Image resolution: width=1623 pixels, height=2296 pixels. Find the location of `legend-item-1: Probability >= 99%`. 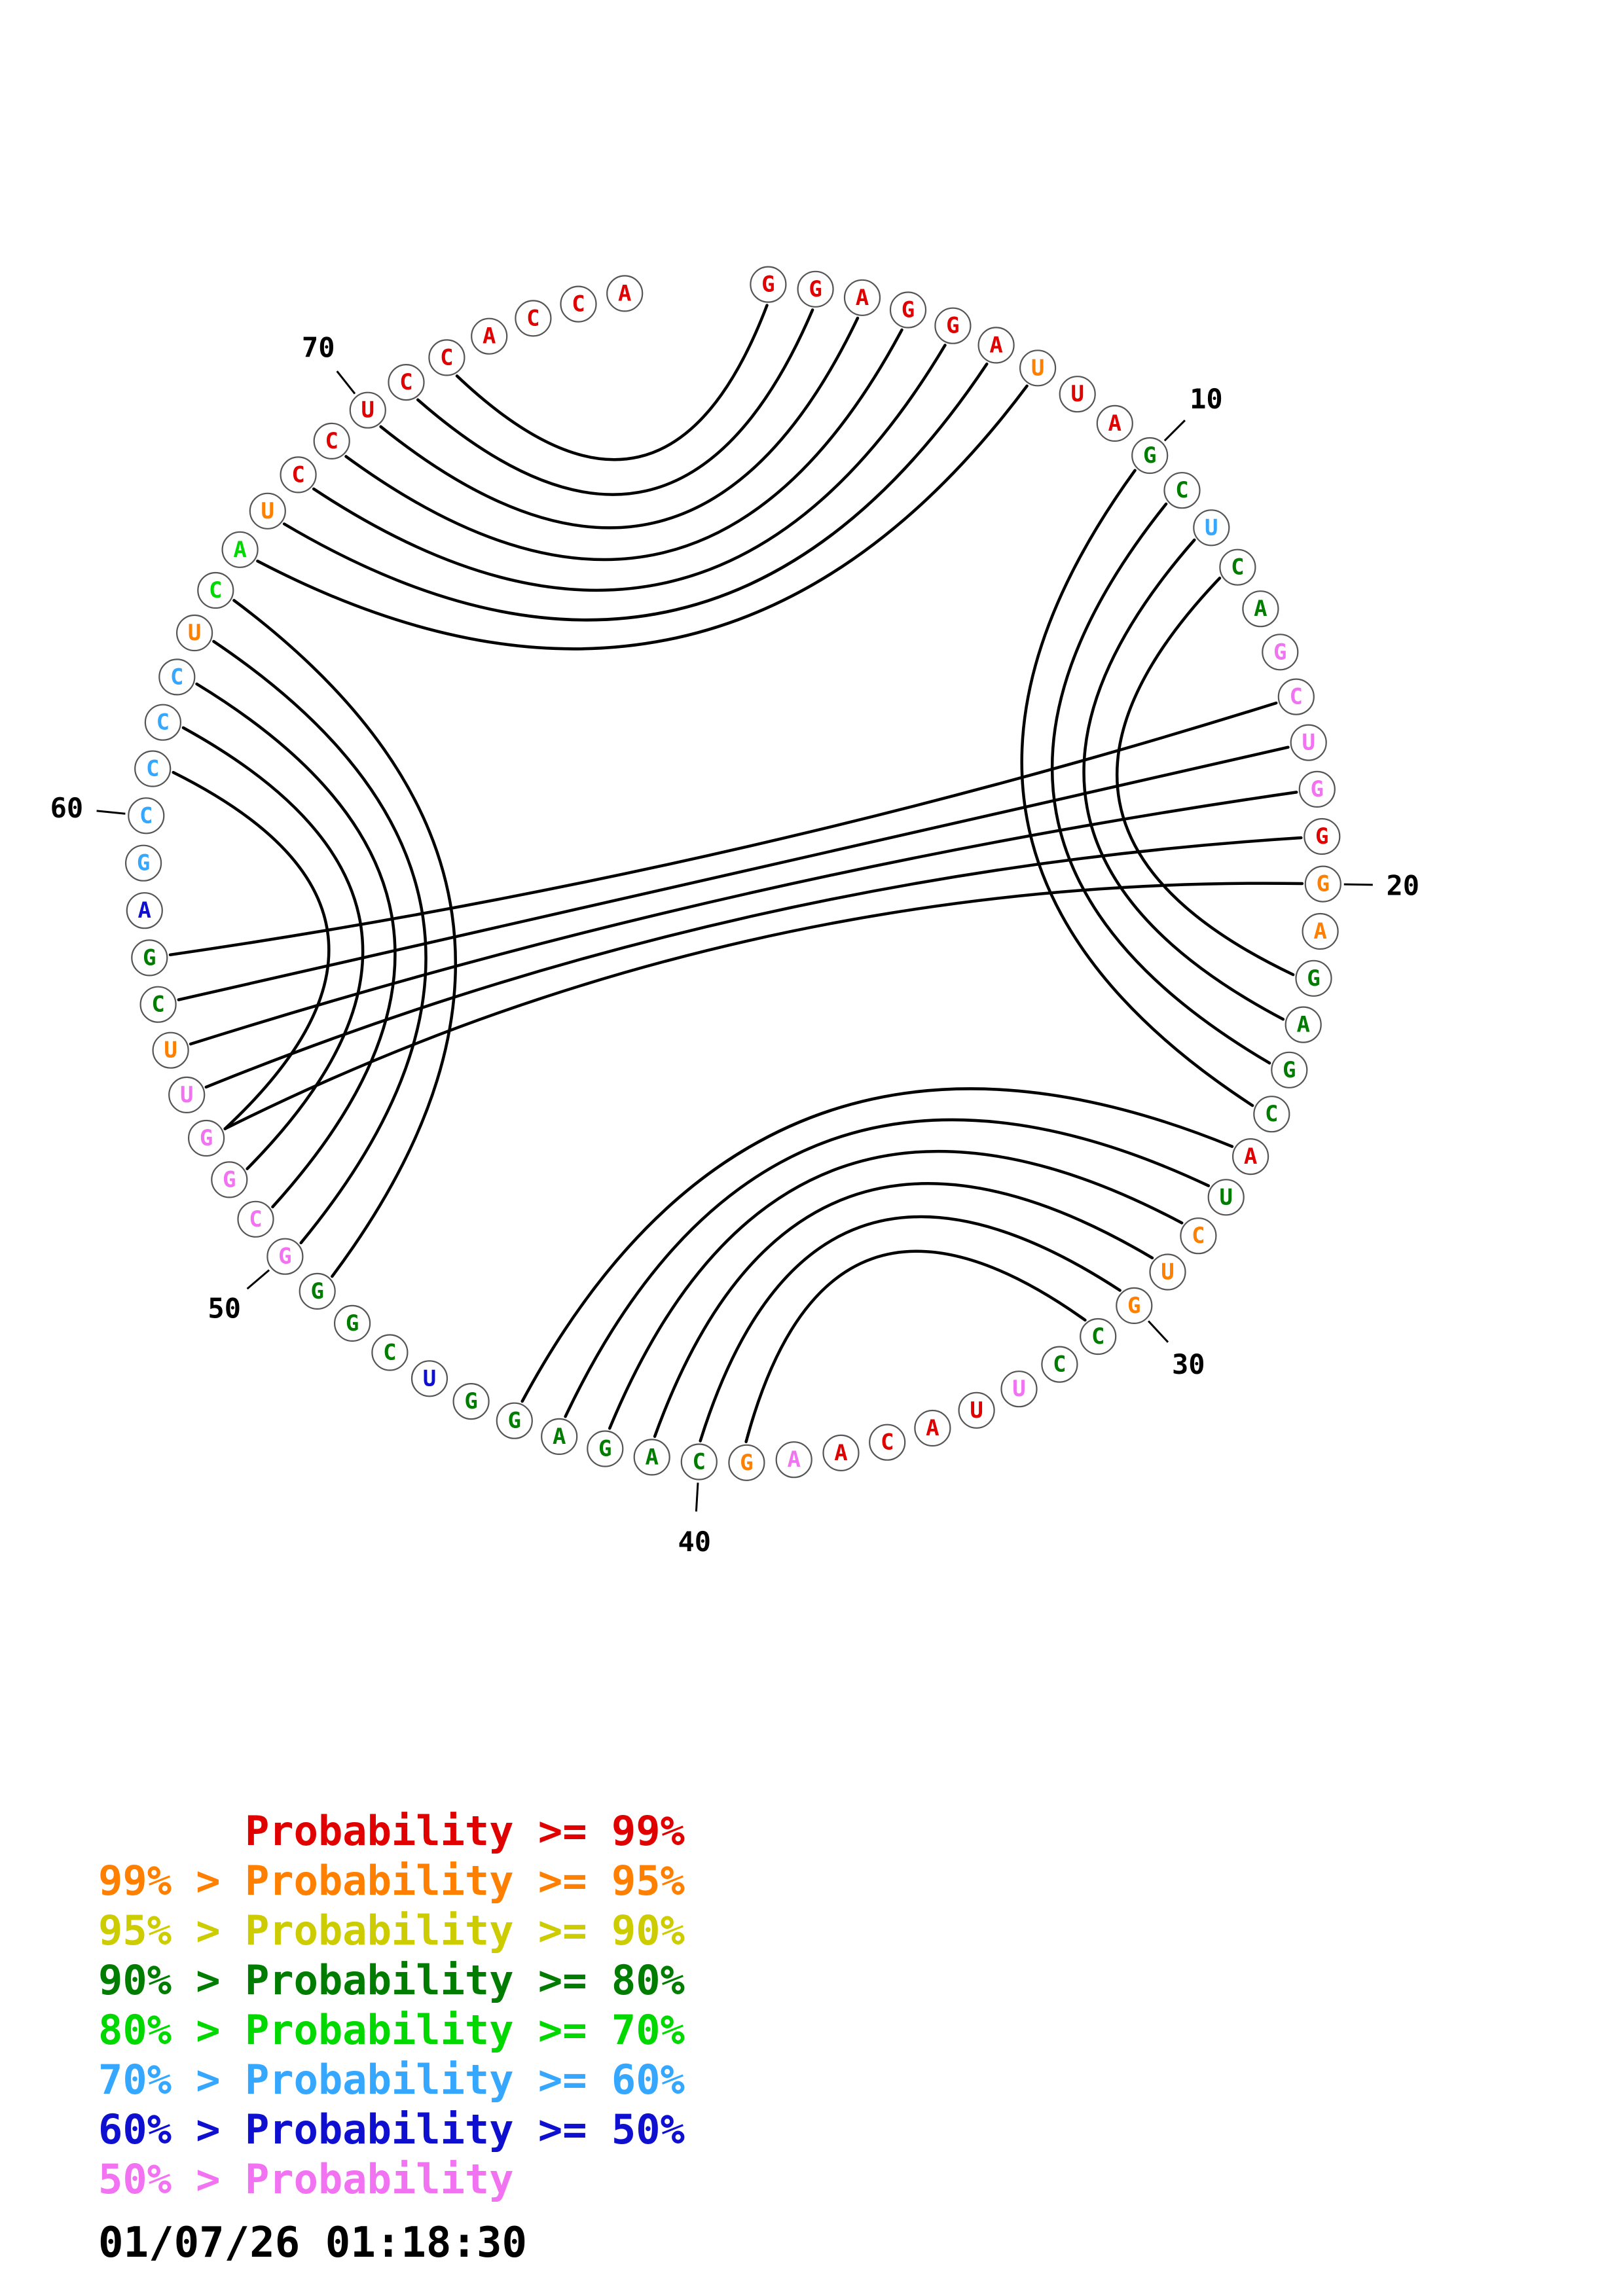

legend-item-1: Probability >= 99% is located at coordinates (391, 1831).